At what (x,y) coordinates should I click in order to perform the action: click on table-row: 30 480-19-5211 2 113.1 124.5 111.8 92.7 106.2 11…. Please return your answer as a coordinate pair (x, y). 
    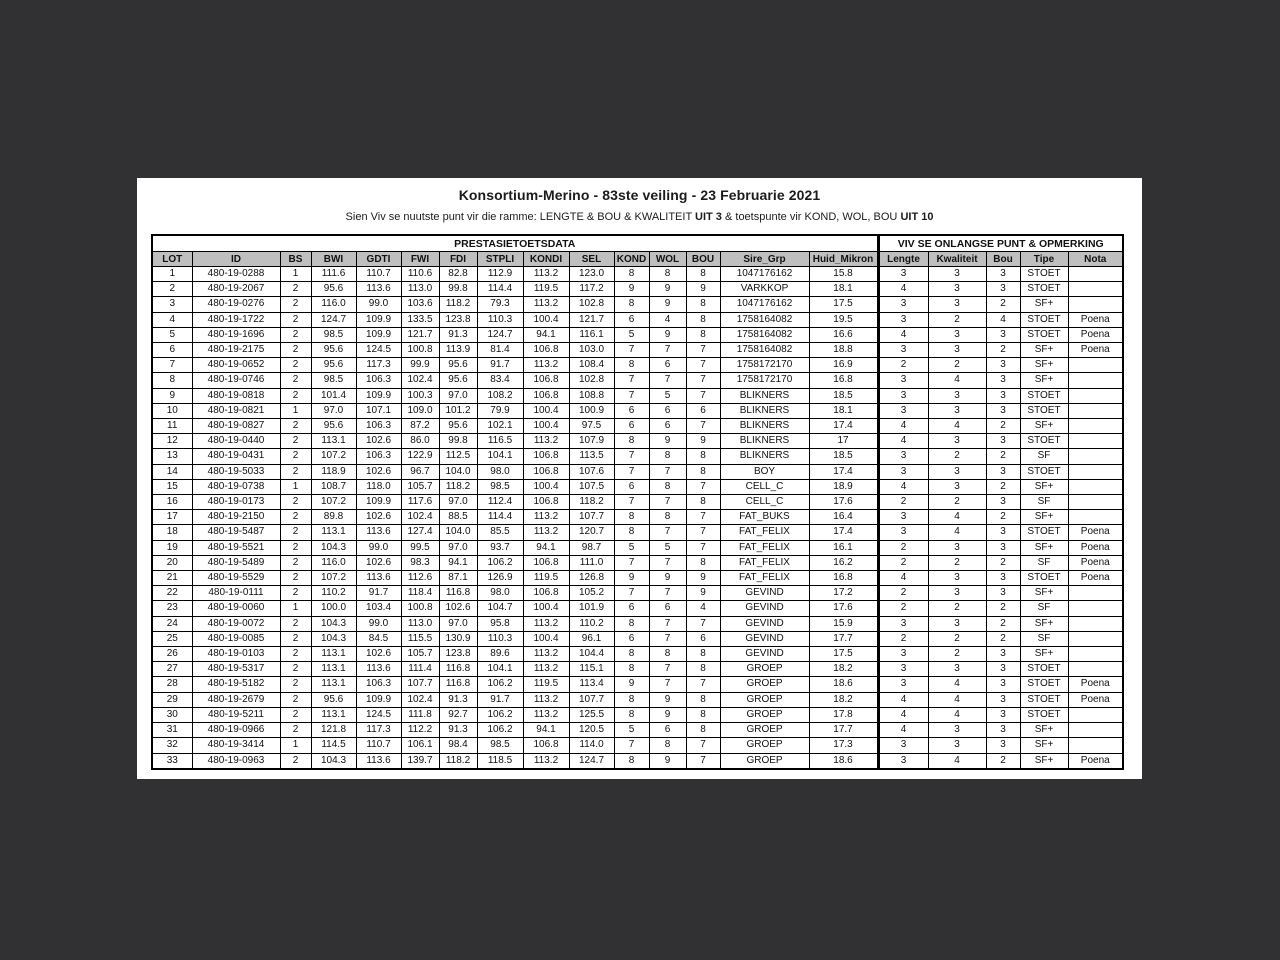
    Looking at the image, I should click on (637, 715).